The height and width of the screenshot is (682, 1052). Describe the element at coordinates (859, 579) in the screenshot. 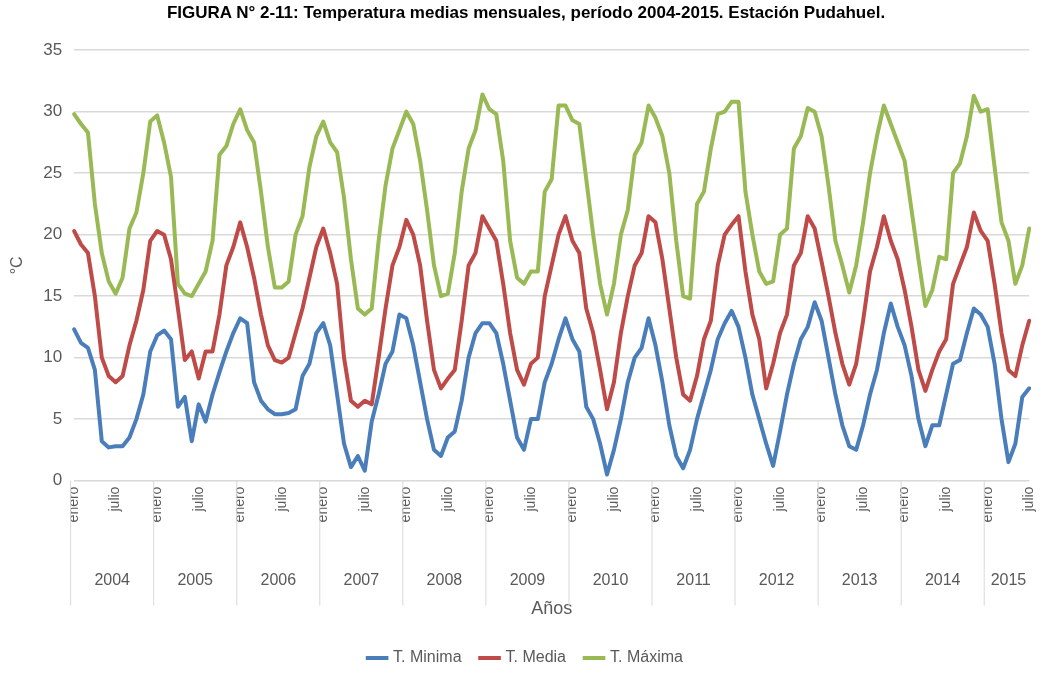

I see `text: 2013` at that location.